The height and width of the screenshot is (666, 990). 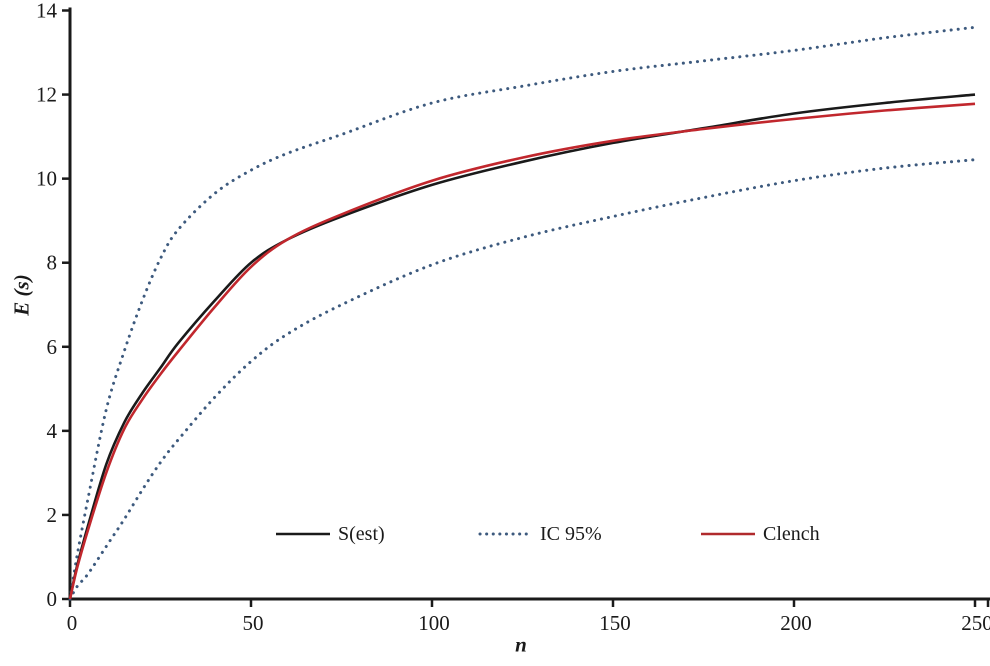 What do you see at coordinates (791, 533) in the screenshot?
I see `legend-label-clench: Clench` at bounding box center [791, 533].